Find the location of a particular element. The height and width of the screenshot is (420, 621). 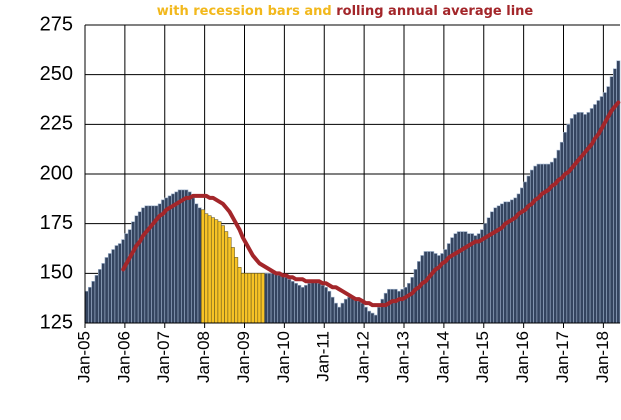

x-tick-label: Jan-17 is located at coordinates (562, 357).